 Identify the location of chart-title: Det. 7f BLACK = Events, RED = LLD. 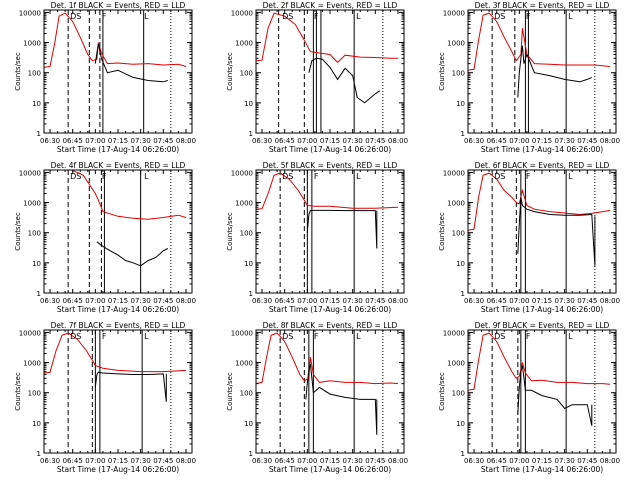
(118, 325).